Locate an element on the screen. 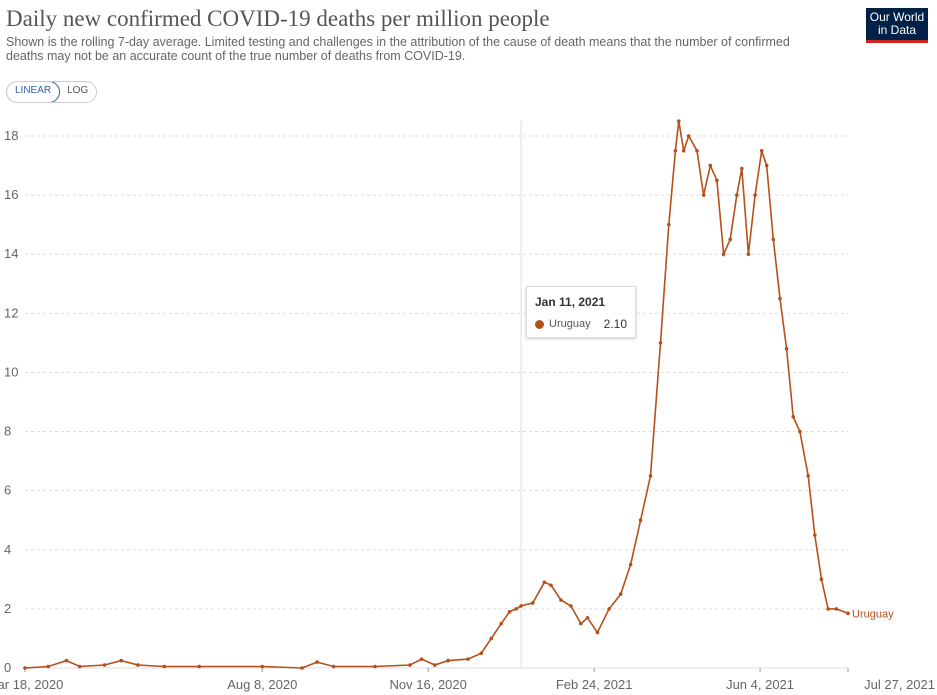 This screenshot has height=695, width=937. series-end-label: Uruguay is located at coordinates (873, 614).